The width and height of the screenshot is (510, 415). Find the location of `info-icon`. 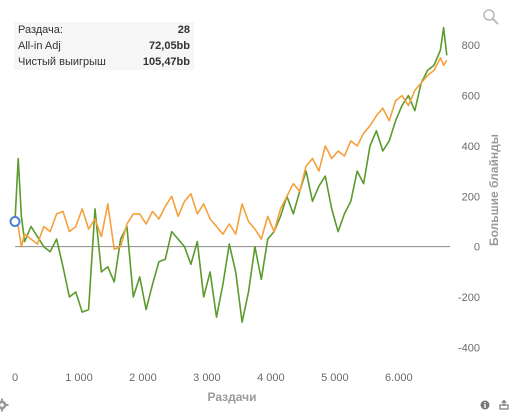

info-icon is located at coordinates (485, 405).